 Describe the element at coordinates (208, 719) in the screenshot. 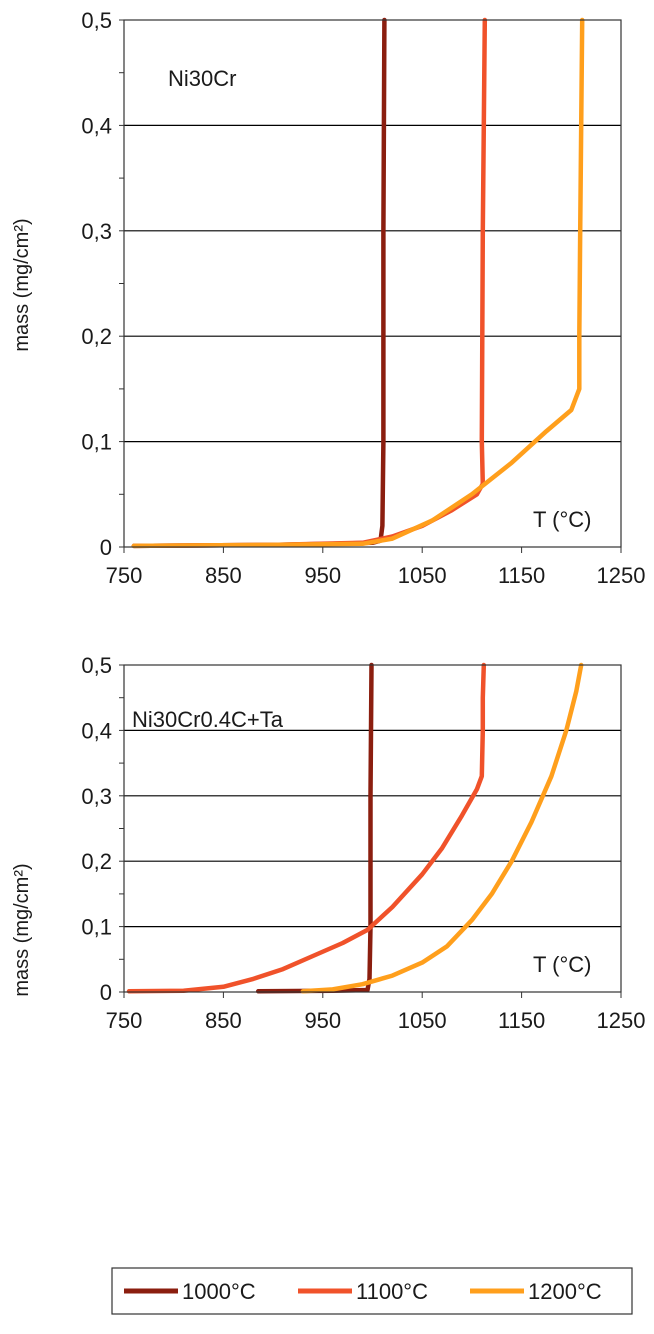

I see `chart-annotation: Ni30Cr0.4C+Ta` at that location.